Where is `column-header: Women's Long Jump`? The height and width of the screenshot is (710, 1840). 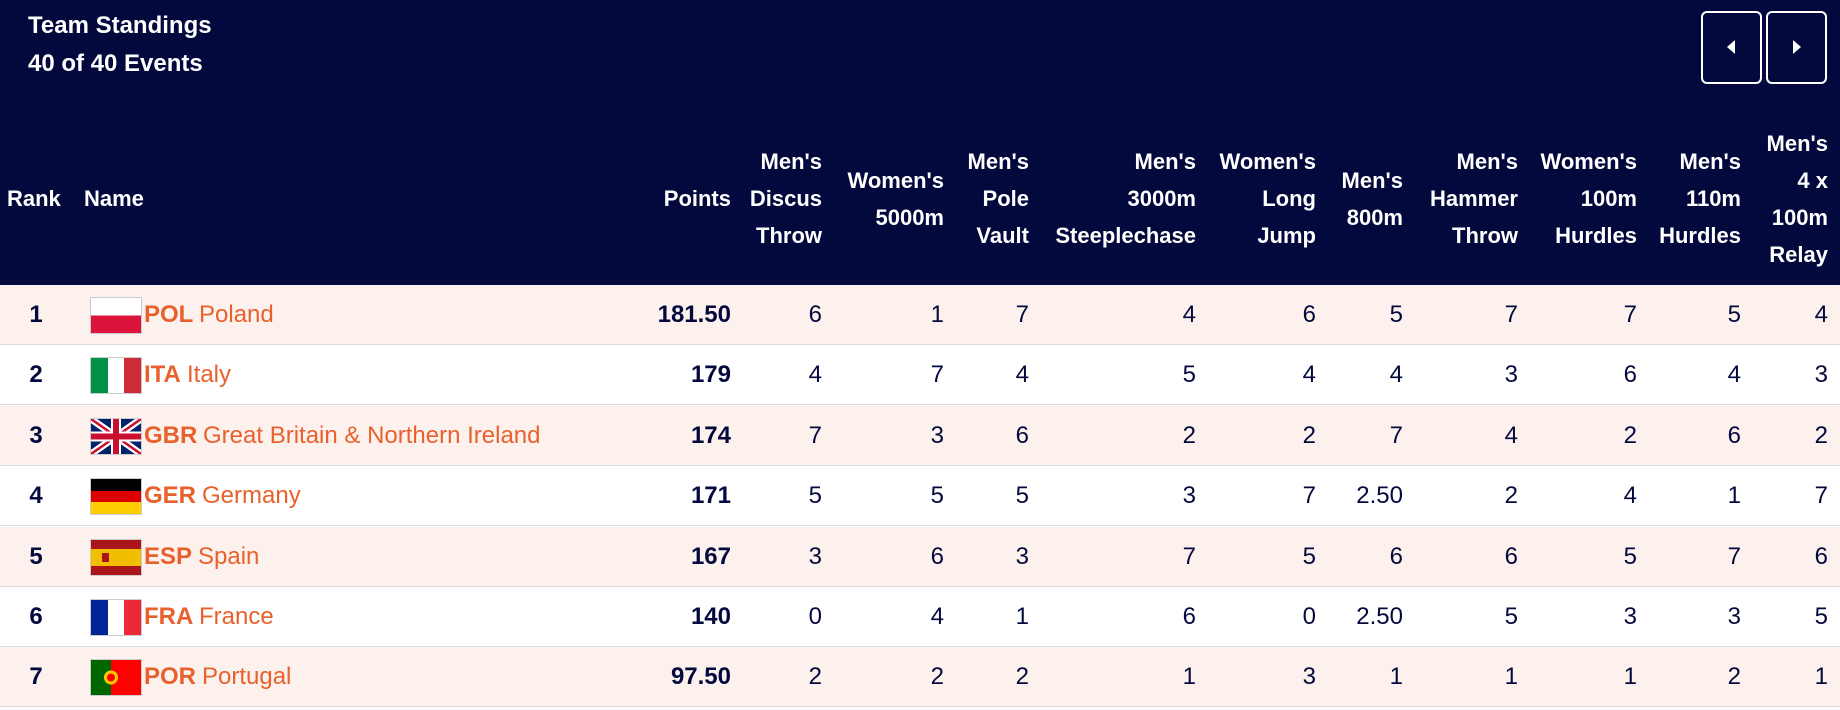
column-header: Women's Long Jump is located at coordinates (1267, 198).